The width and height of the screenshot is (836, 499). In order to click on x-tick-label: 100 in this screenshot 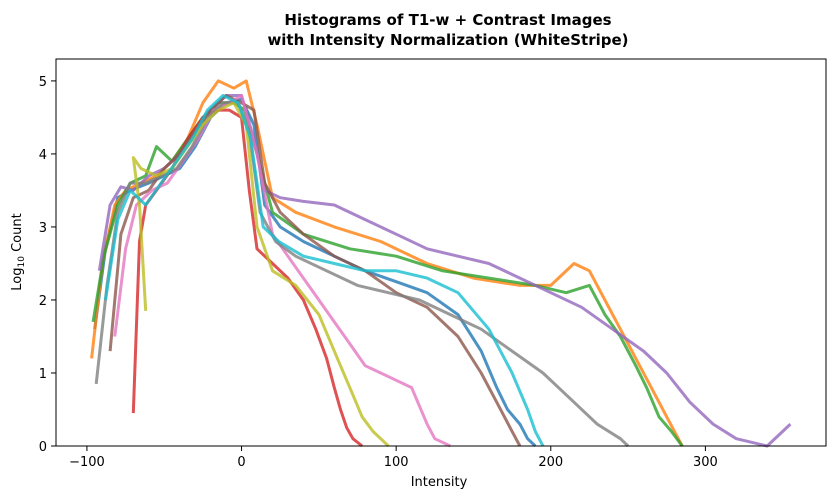, I will do `click(396, 462)`.